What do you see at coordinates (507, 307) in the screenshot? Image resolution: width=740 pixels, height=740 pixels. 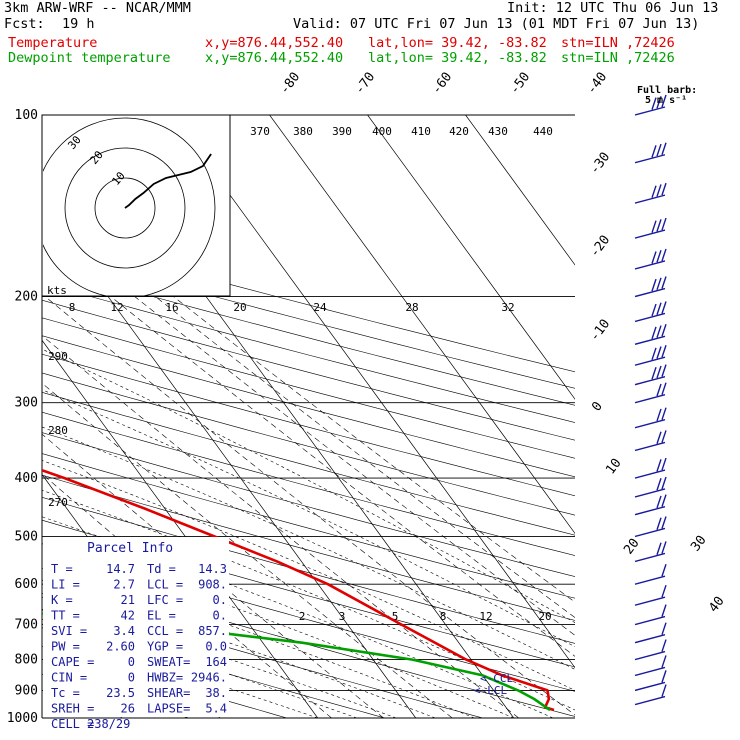 I see `mixing-ratio-label: 32` at bounding box center [507, 307].